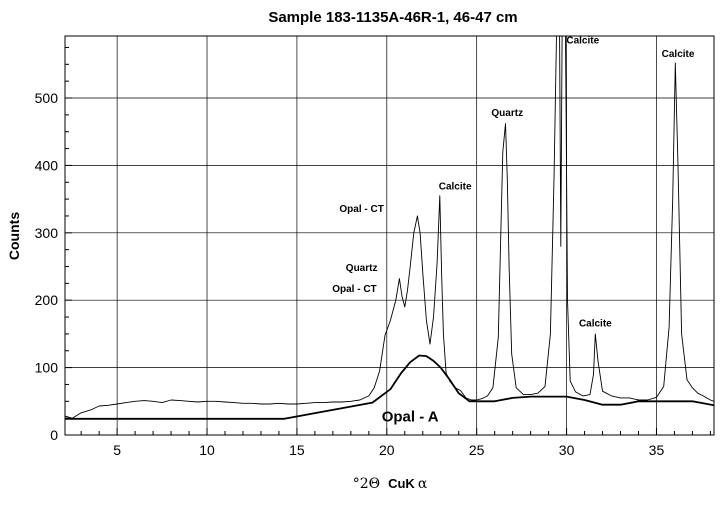  I want to click on x-axis-label-symbol: °2Θ, so click(366, 484).